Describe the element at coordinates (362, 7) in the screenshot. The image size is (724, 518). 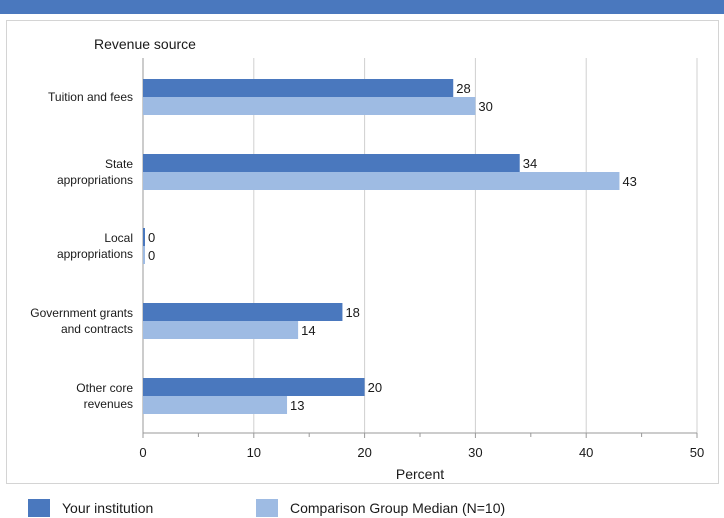
I see `header-bar` at that location.